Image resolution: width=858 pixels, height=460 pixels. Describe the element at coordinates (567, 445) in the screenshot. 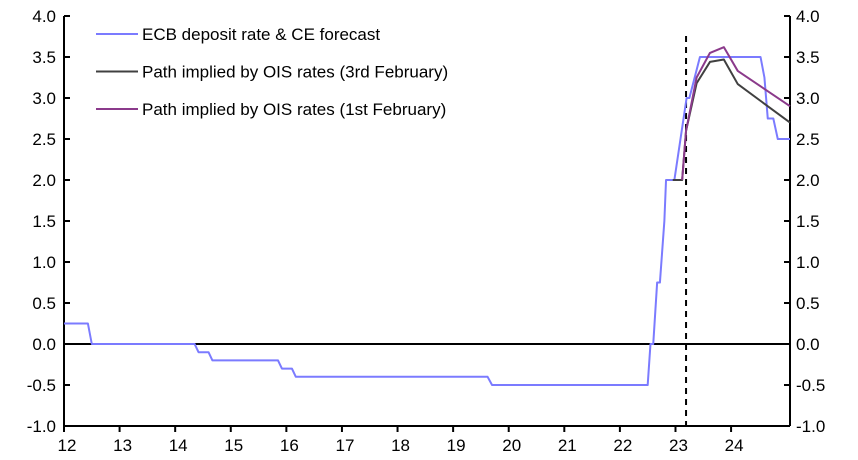

I see `x-tick-label: 21` at that location.